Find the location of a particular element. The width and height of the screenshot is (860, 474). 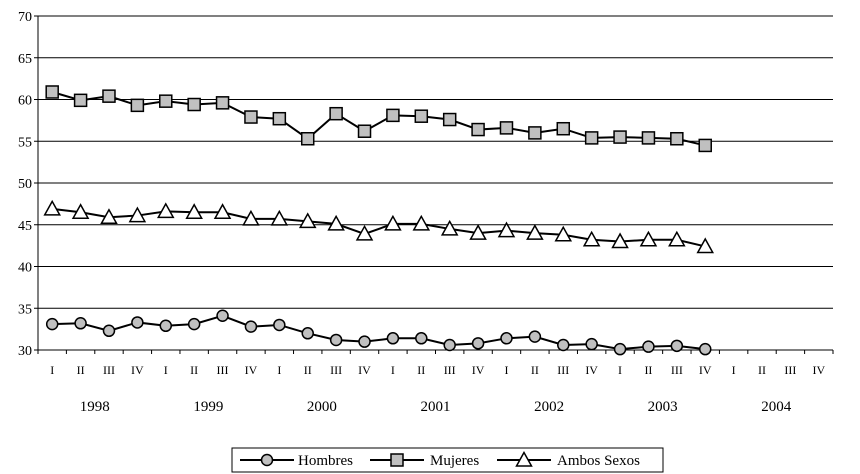

legend-entry: Hombres is located at coordinates (296, 461).